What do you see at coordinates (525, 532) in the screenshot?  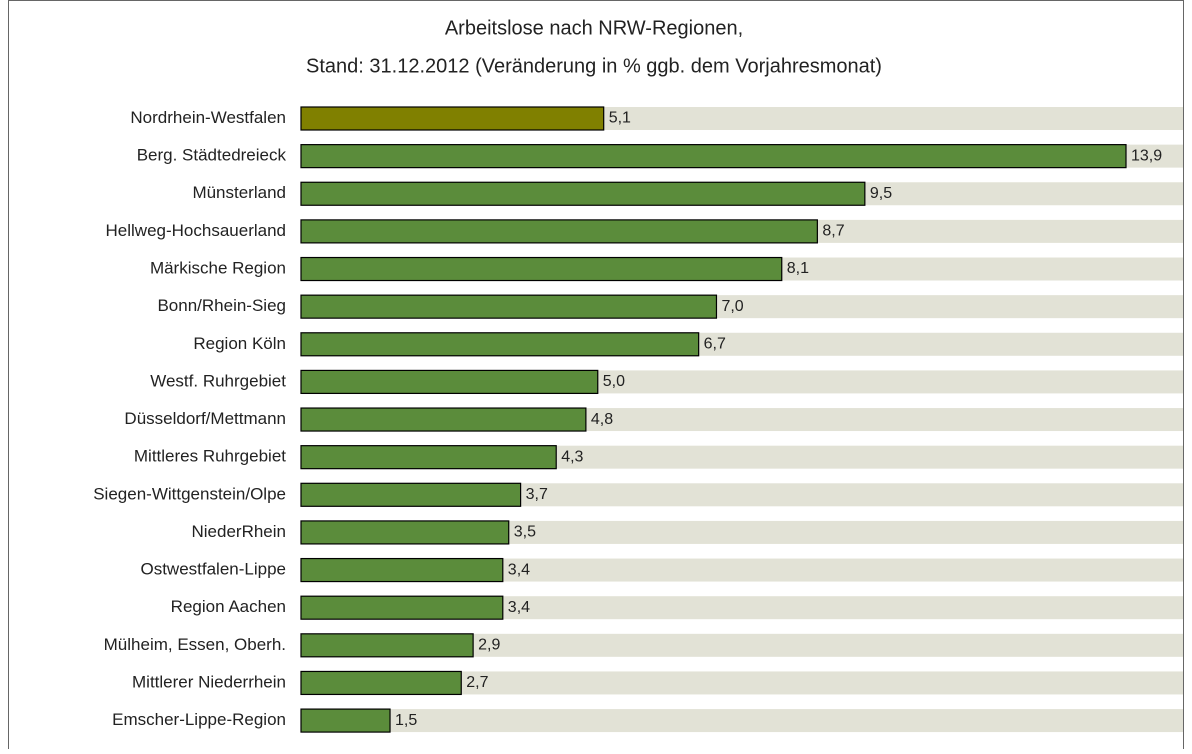 I see `value-label: 3,5` at bounding box center [525, 532].